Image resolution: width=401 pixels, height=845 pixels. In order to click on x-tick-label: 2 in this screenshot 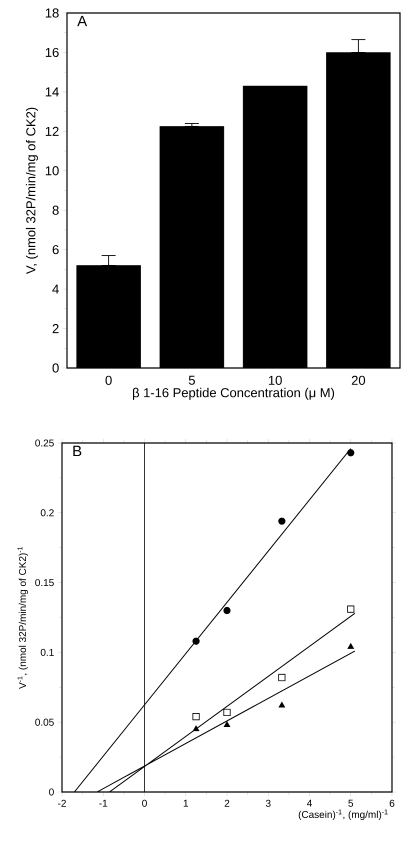, I will do `click(227, 803)`.